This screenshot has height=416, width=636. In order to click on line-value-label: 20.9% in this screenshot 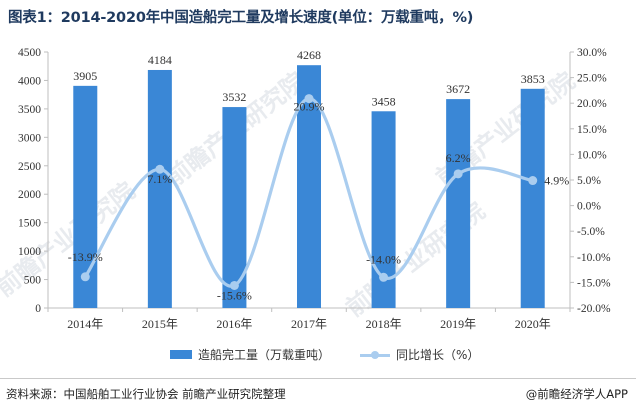, I will do `click(309, 107)`.